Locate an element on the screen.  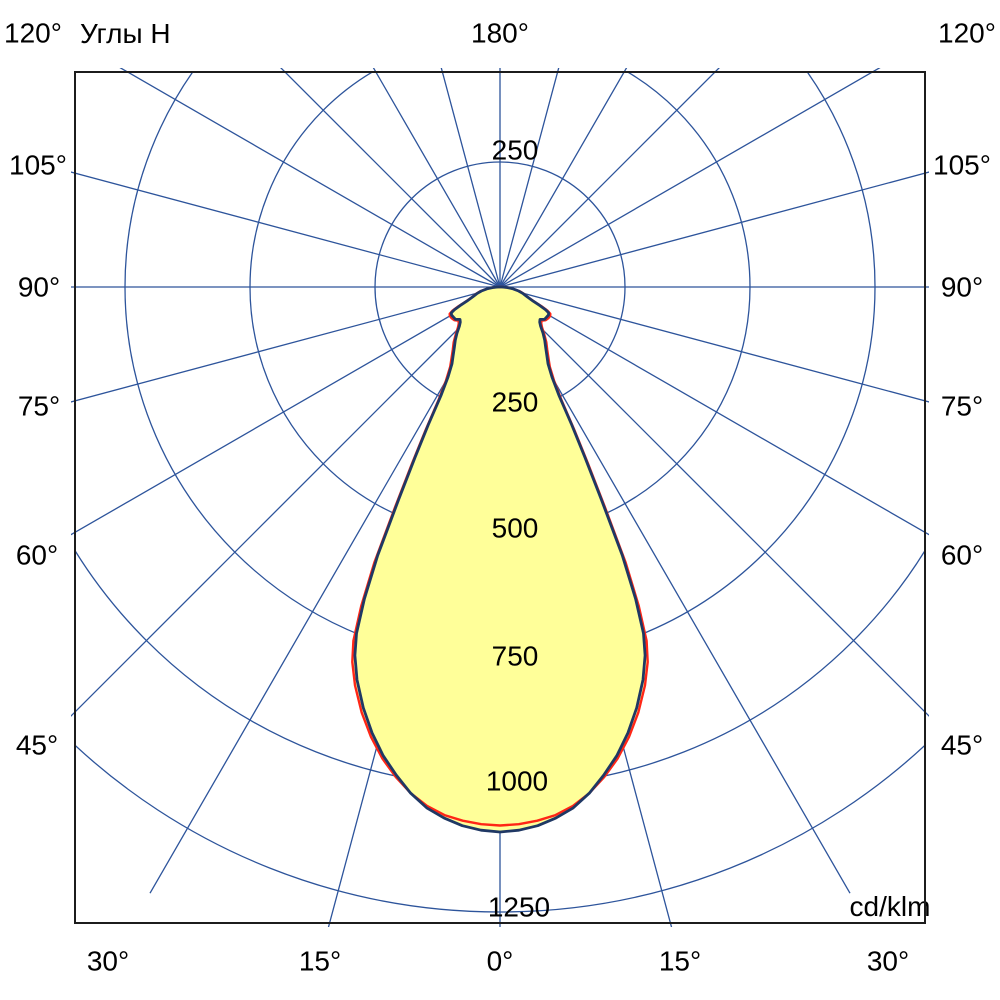
angle-label-right: 75° is located at coordinates (962, 406).